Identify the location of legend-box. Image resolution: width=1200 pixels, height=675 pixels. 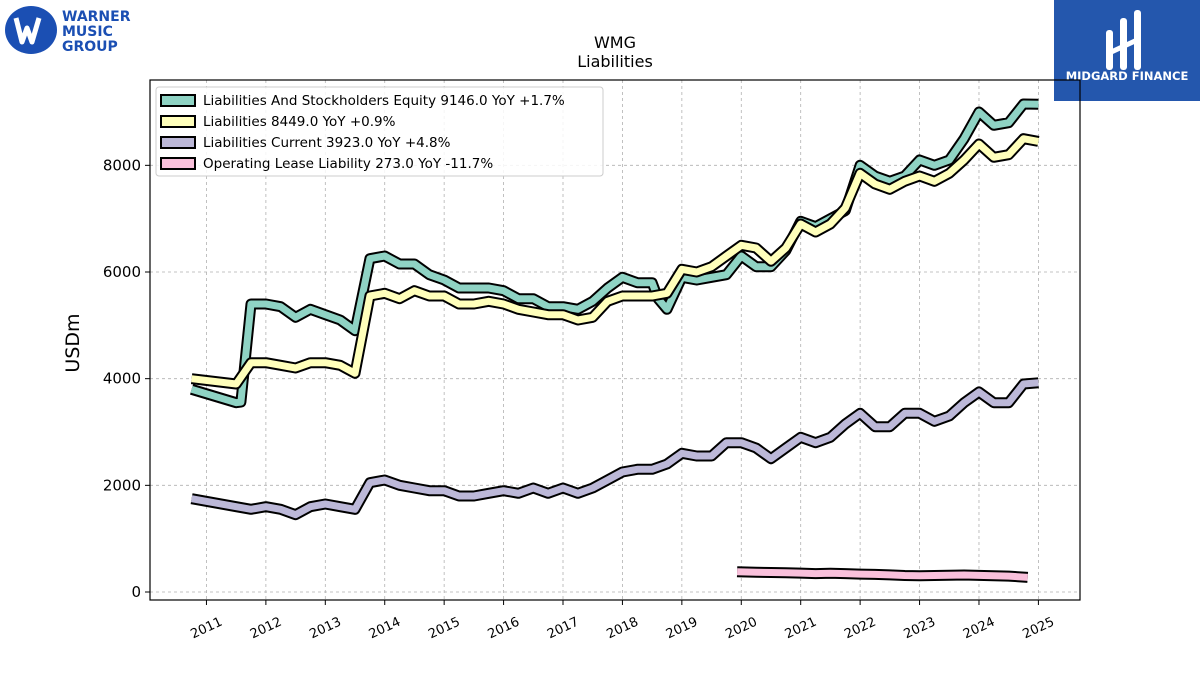
(379, 131).